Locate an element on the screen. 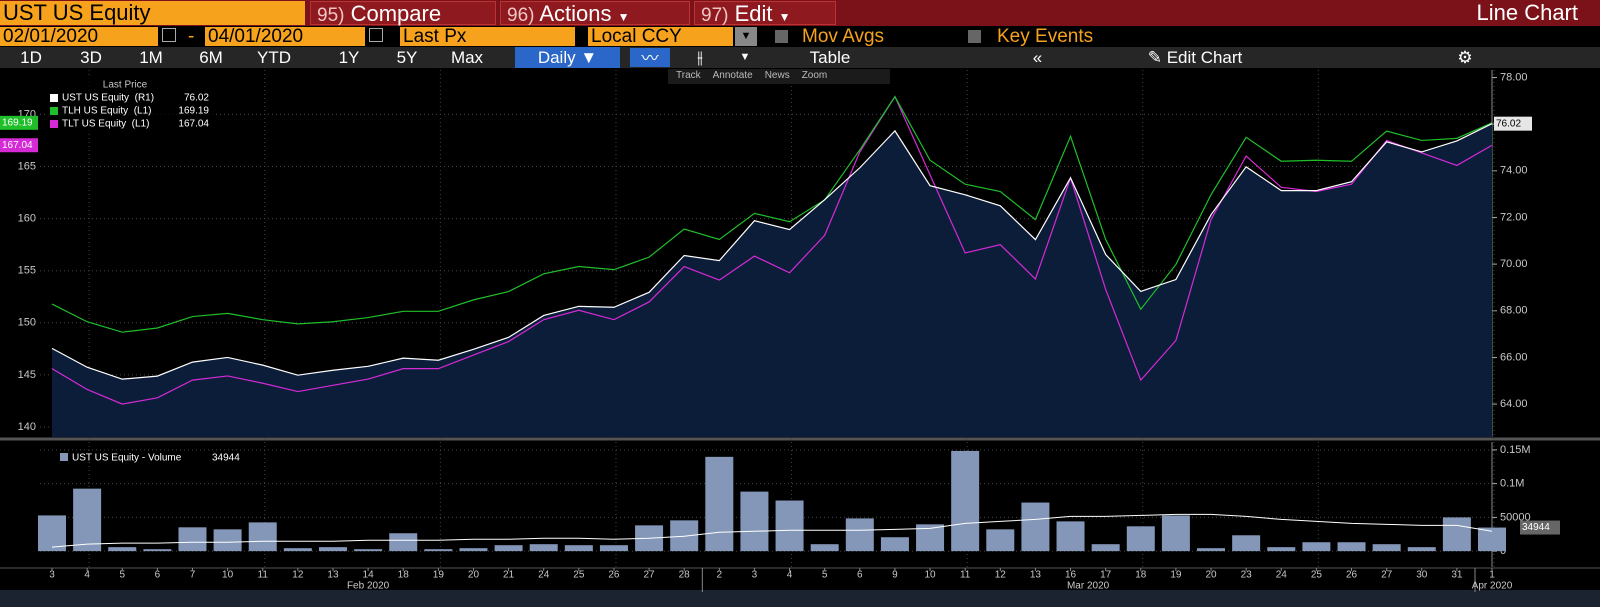 This screenshot has width=1600, height=607. legend-label: UST US Equity (R1) is located at coordinates (108, 98).